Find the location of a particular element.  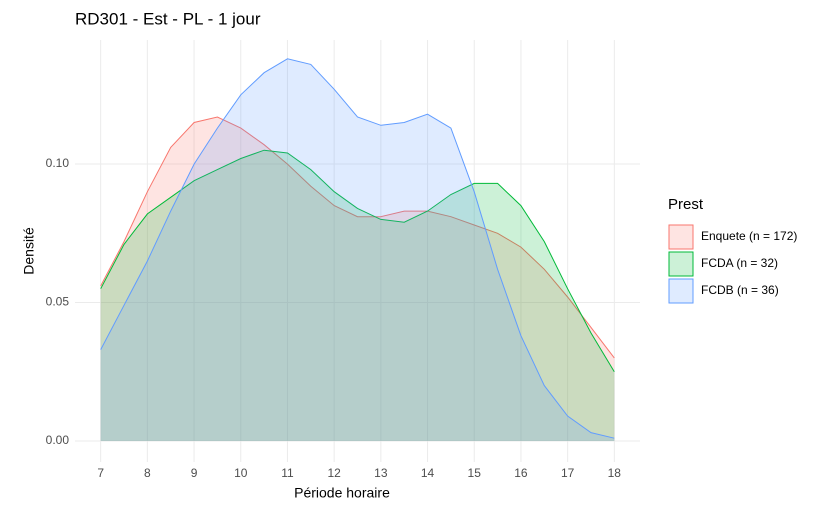

y-tick-label: 0.05 is located at coordinates (58, 302).